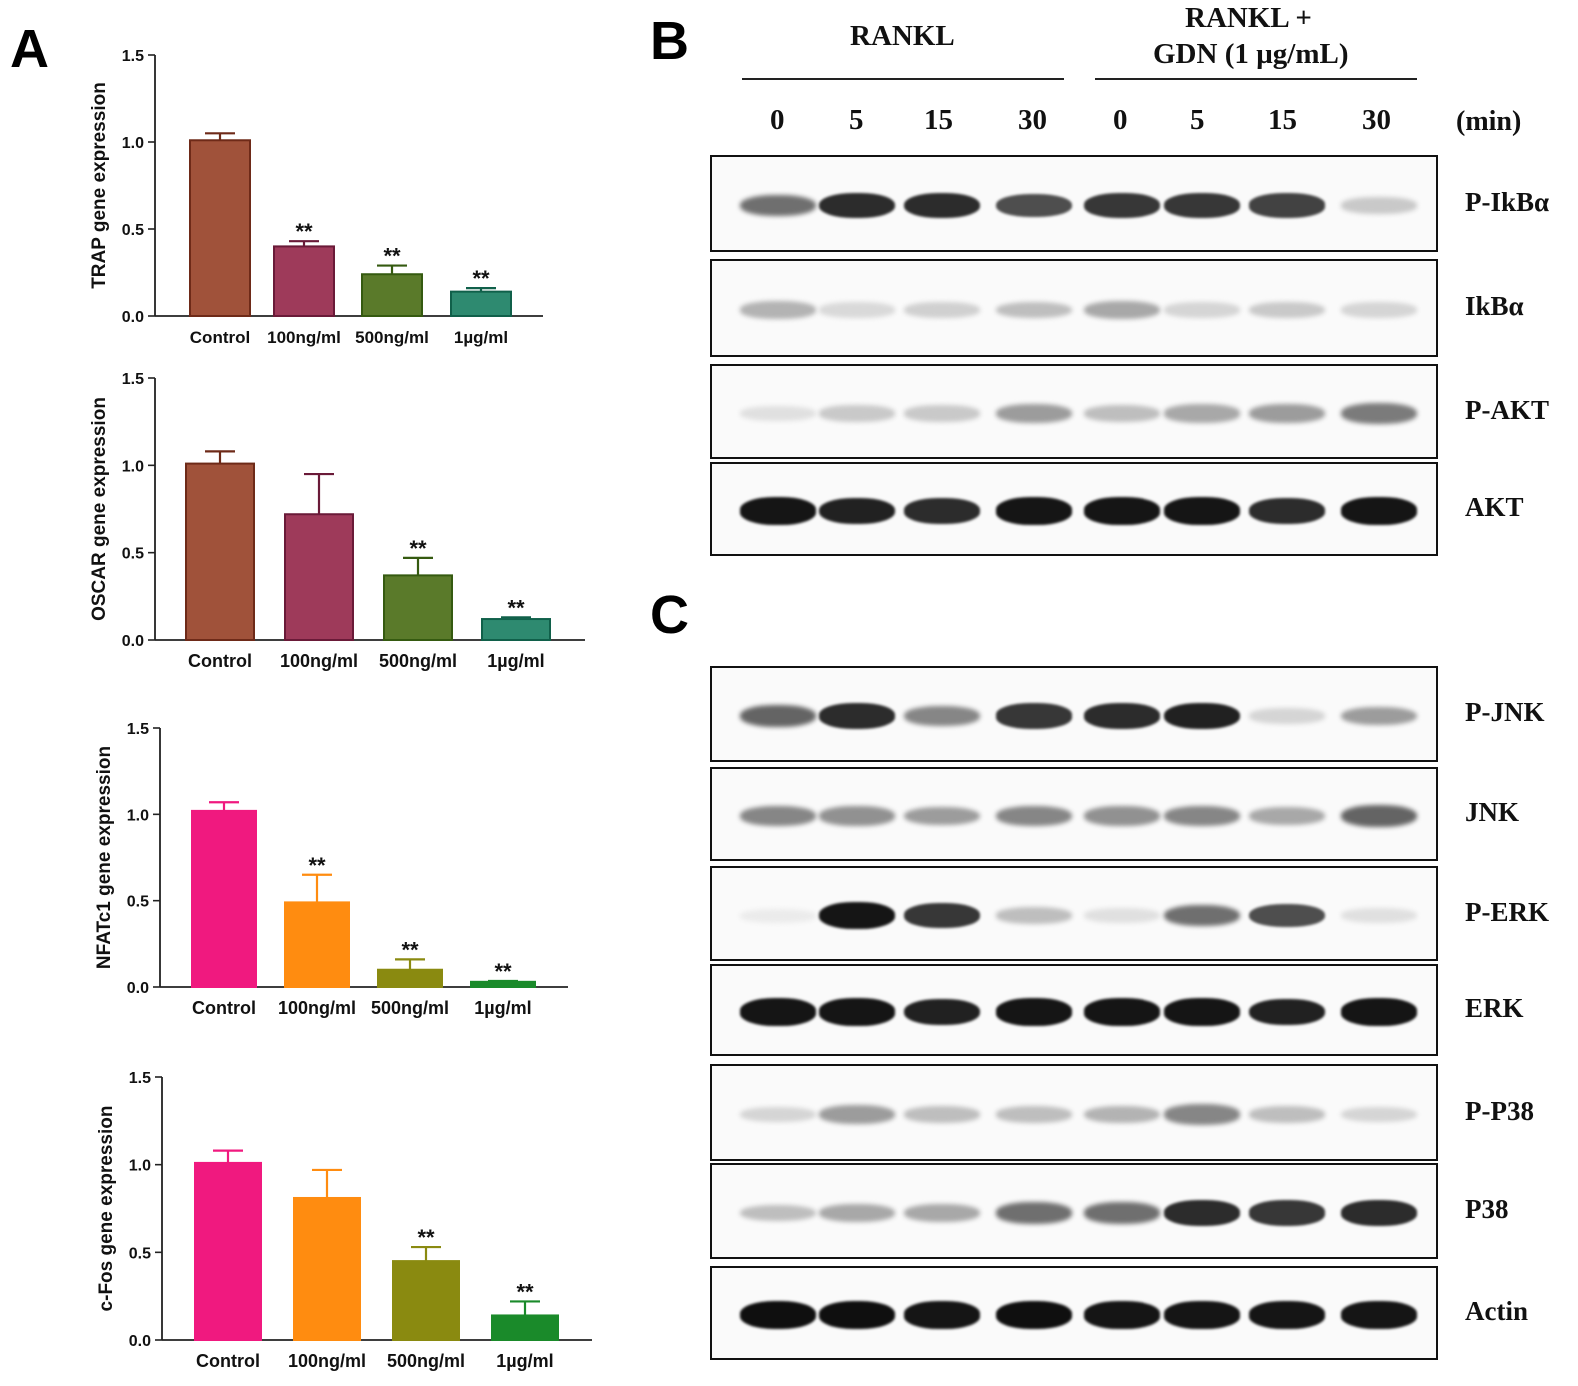  I want to click on blot-row-label: ERK, so click(1494, 1008).